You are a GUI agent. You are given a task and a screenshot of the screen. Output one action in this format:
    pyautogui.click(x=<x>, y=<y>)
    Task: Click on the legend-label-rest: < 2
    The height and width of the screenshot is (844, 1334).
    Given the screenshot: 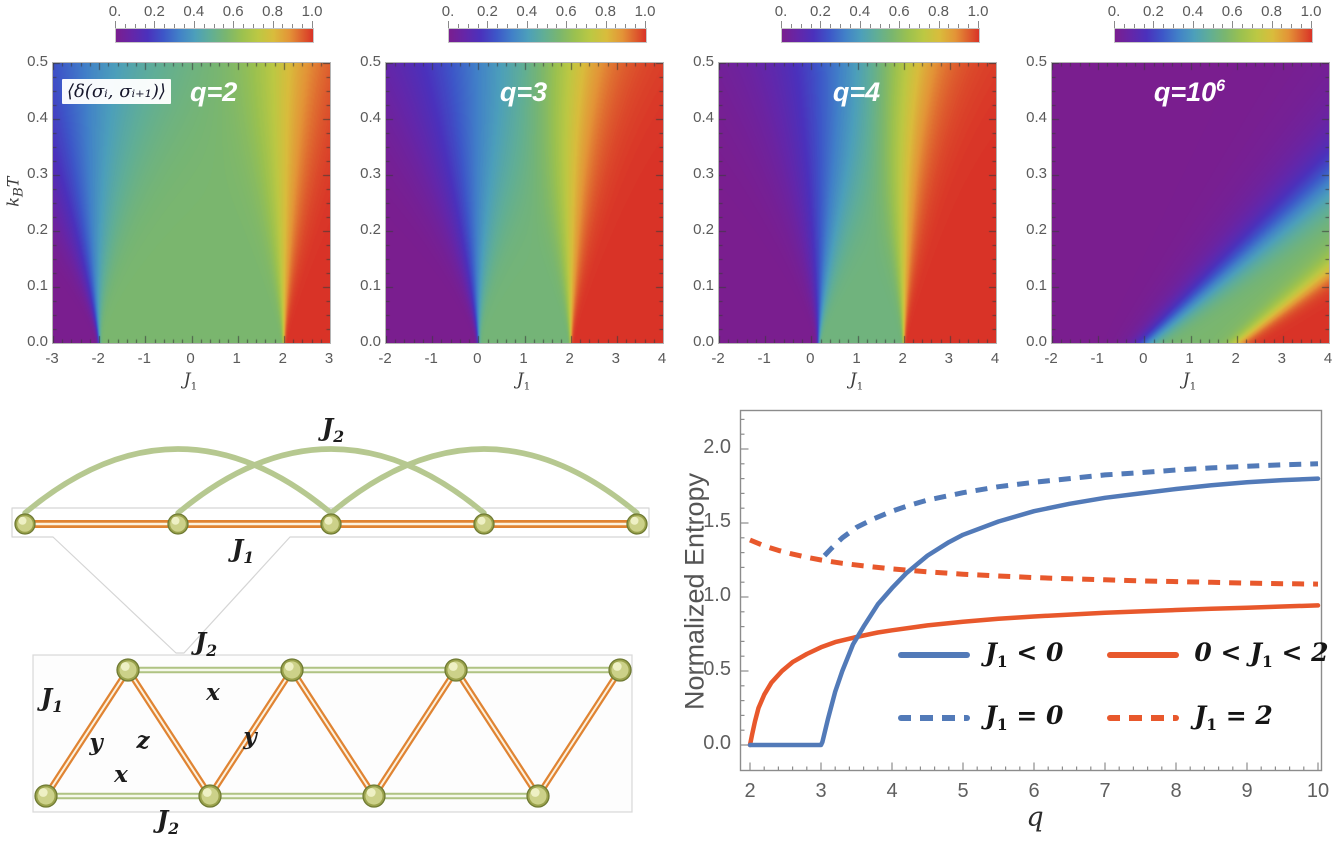 What is the action you would take?
    pyautogui.click(x=1300, y=652)
    